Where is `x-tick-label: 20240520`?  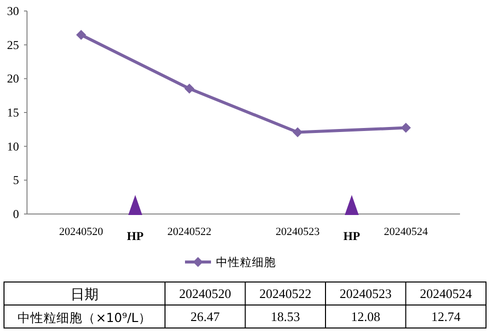 x-tick-label: 20240520 is located at coordinates (81, 232).